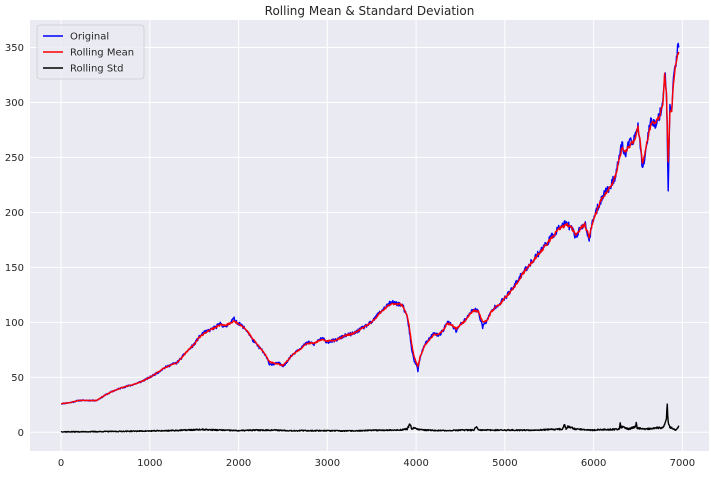 This screenshot has width=711, height=486. I want to click on x-tick-label: 0, so click(61, 463).